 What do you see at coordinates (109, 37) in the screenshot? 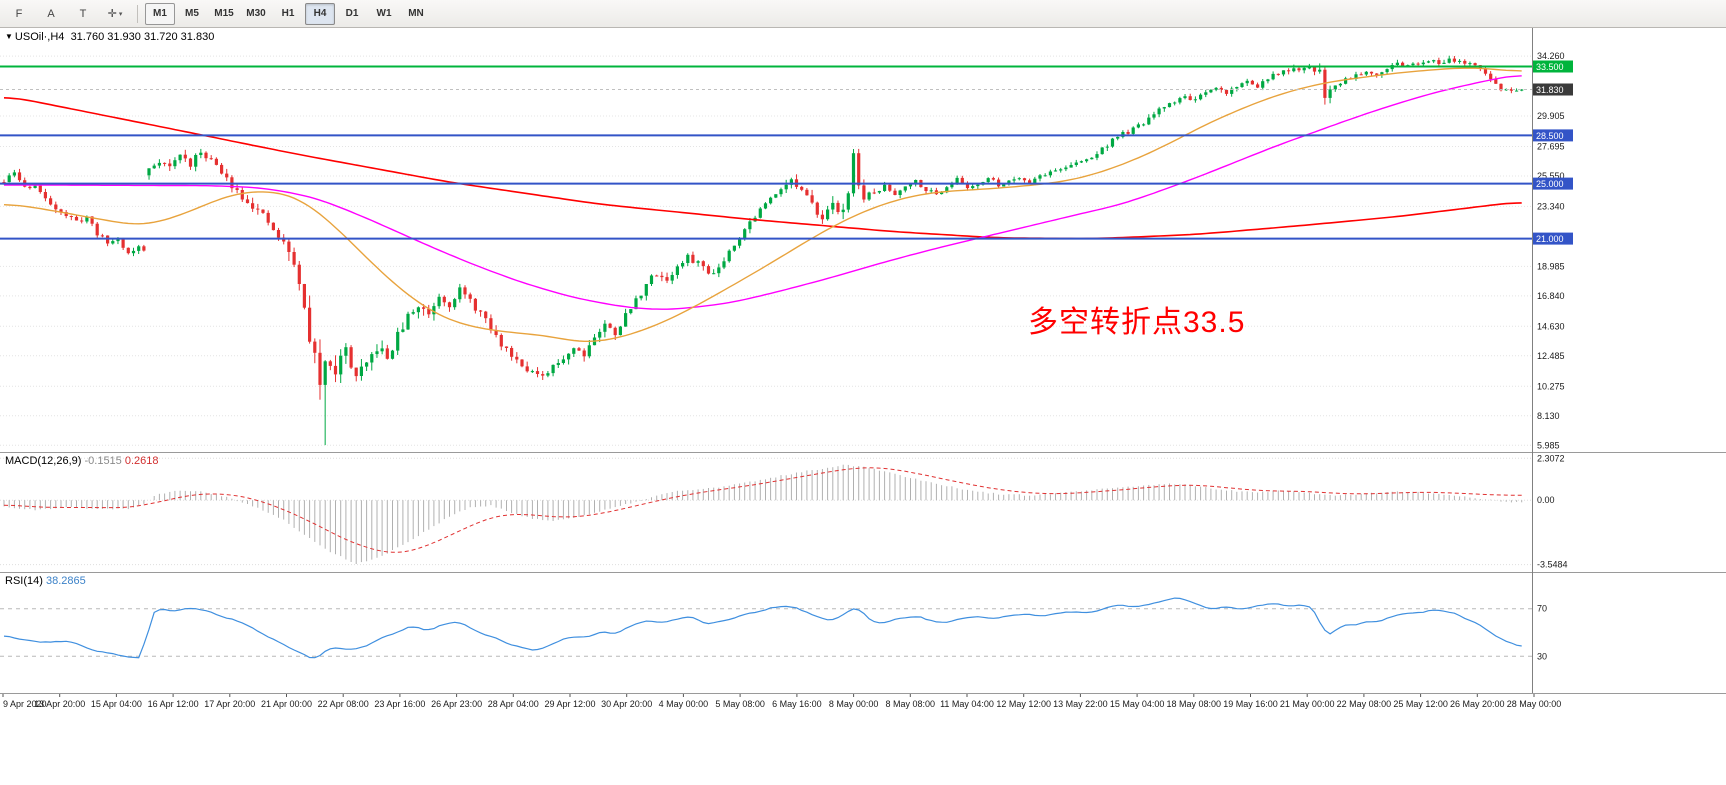
I see `symbol-ohlc-line: ▼ USOil·,H4 31.760 31.930 31.720 31.830` at bounding box center [109, 37].